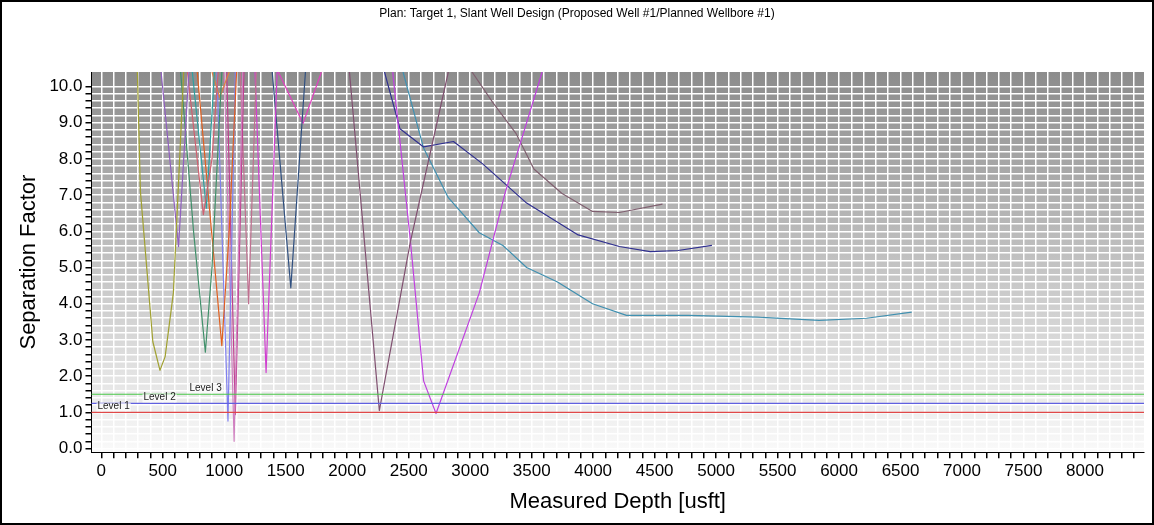  Describe the element at coordinates (70, 375) in the screenshot. I see `y-tick-label: 2.0` at that location.